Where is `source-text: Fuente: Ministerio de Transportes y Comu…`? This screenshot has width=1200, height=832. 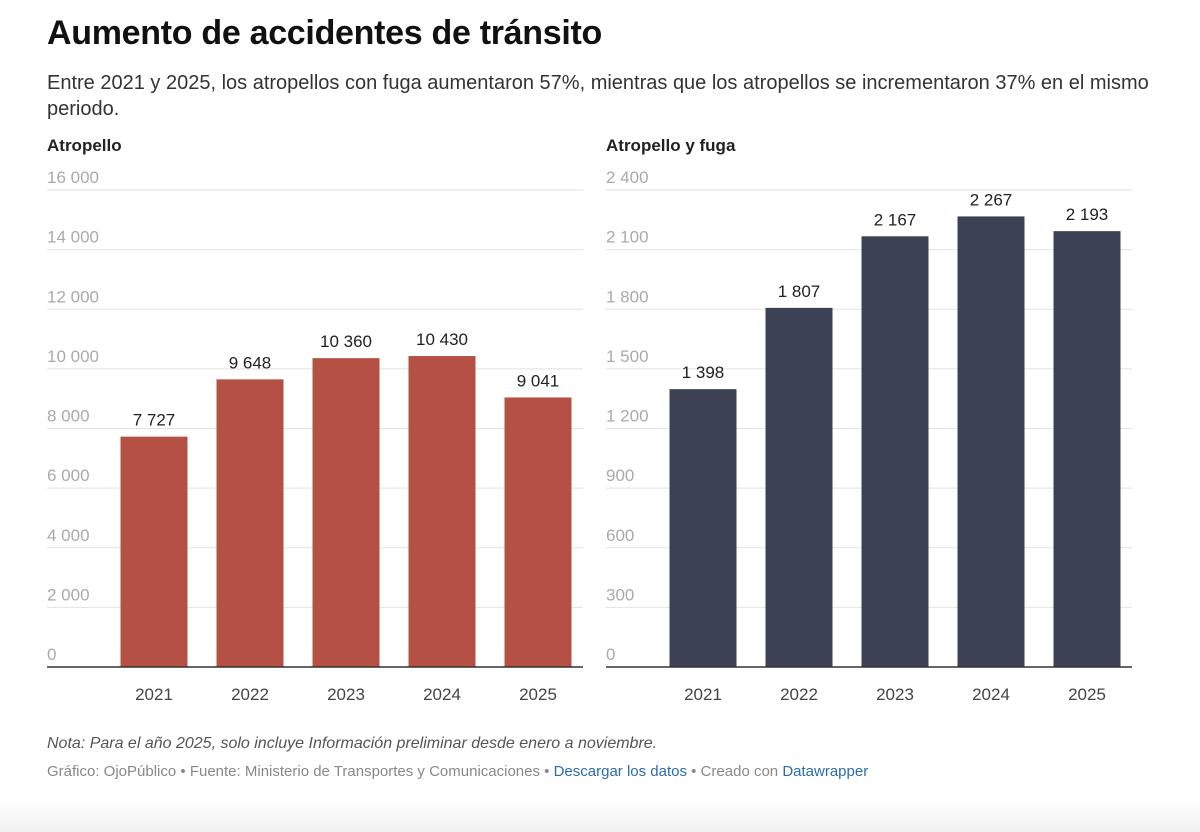 source-text: Fuente: Ministerio de Transportes y Comu… is located at coordinates (365, 771).